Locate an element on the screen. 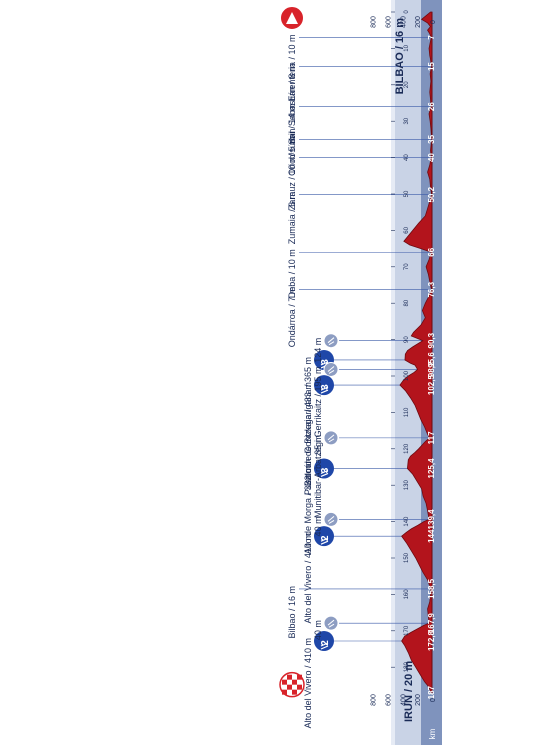 This screenshot has width=559, height=750. elevation-tick-top: 400 is located at coordinates (403, 22).